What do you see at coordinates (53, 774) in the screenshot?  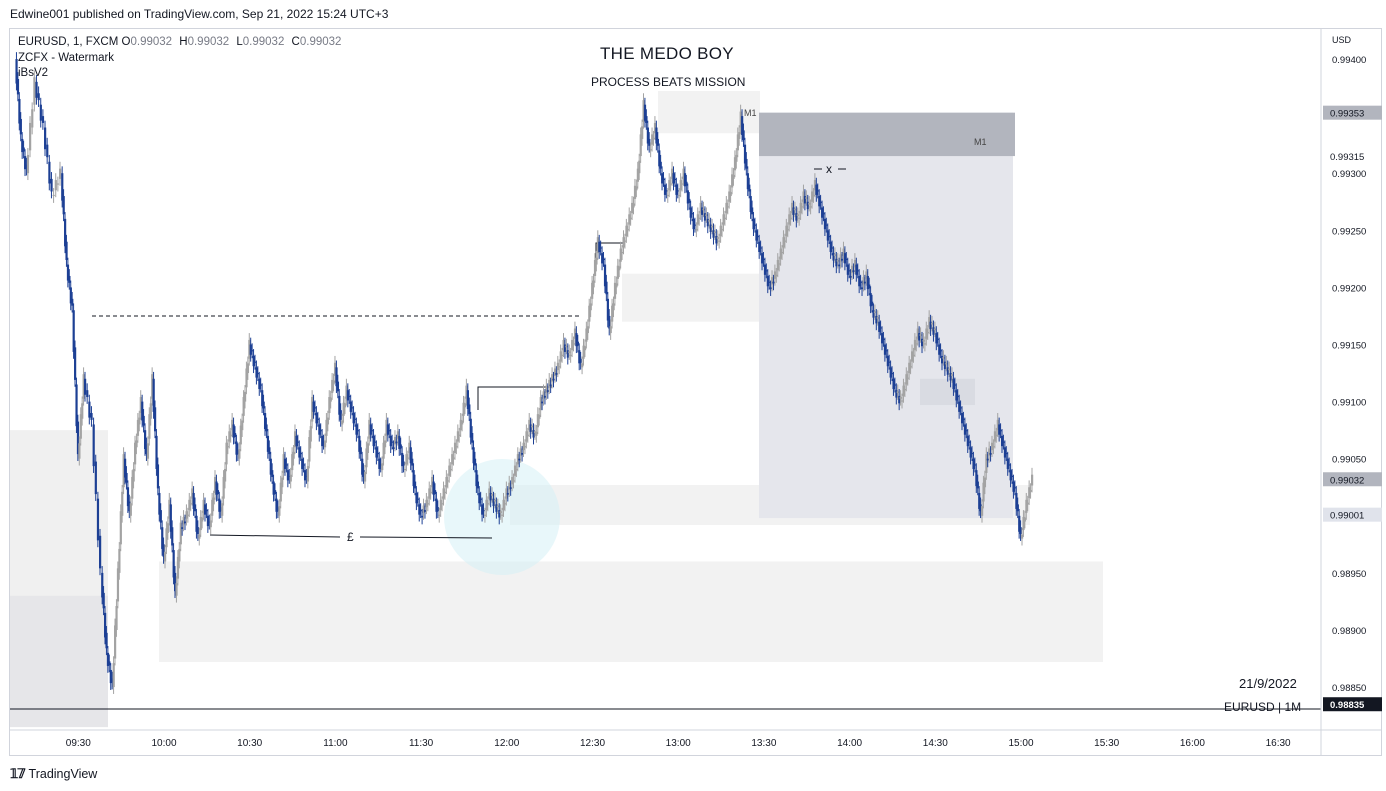 I see `footer-brand: 𝟙𝟟 TradingView` at bounding box center [53, 774].